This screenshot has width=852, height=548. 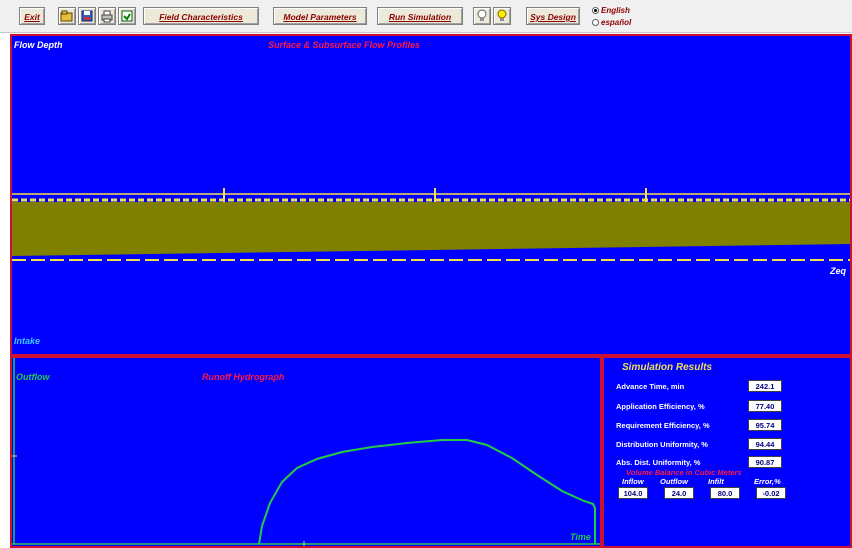 I want to click on bulb-on-icon, so click(x=502, y=16).